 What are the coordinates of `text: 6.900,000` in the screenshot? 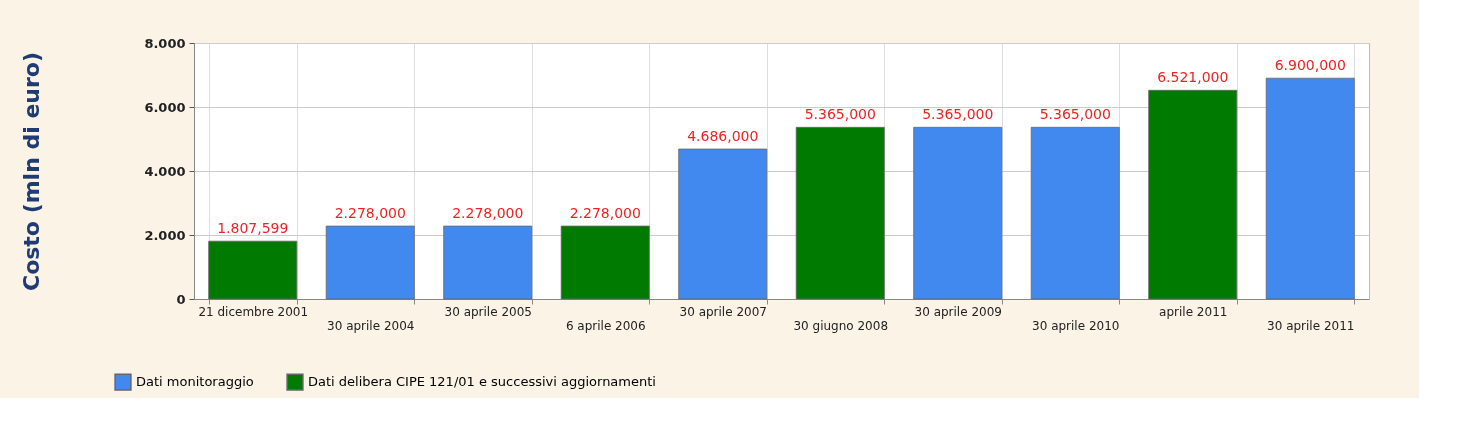 It's located at (1310, 65).